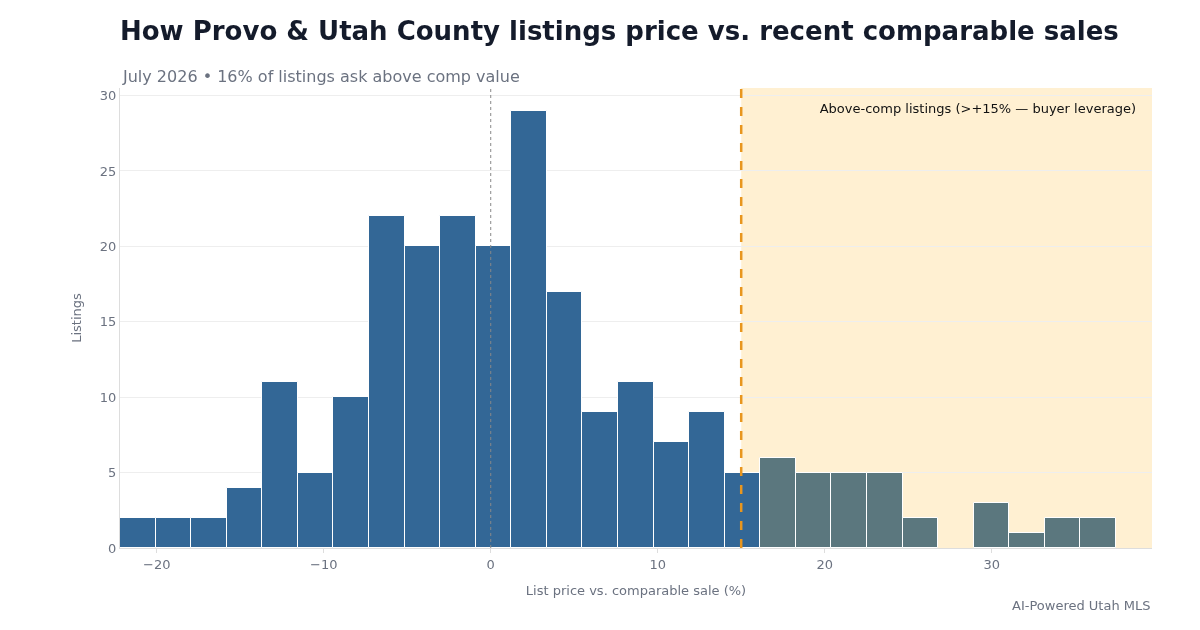 This screenshot has width=1200, height=630. Describe the element at coordinates (76, 317) in the screenshot. I see `y-axis-title: Listings` at that location.